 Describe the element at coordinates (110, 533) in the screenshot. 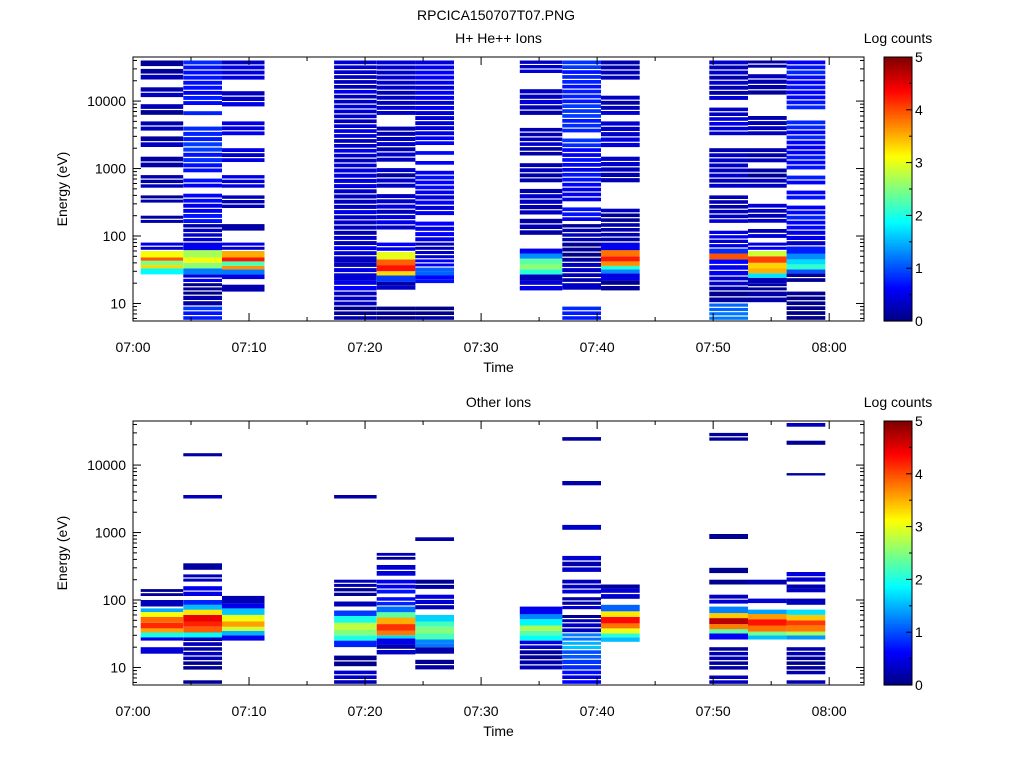

I see `y-tick-label: 1000` at that location.